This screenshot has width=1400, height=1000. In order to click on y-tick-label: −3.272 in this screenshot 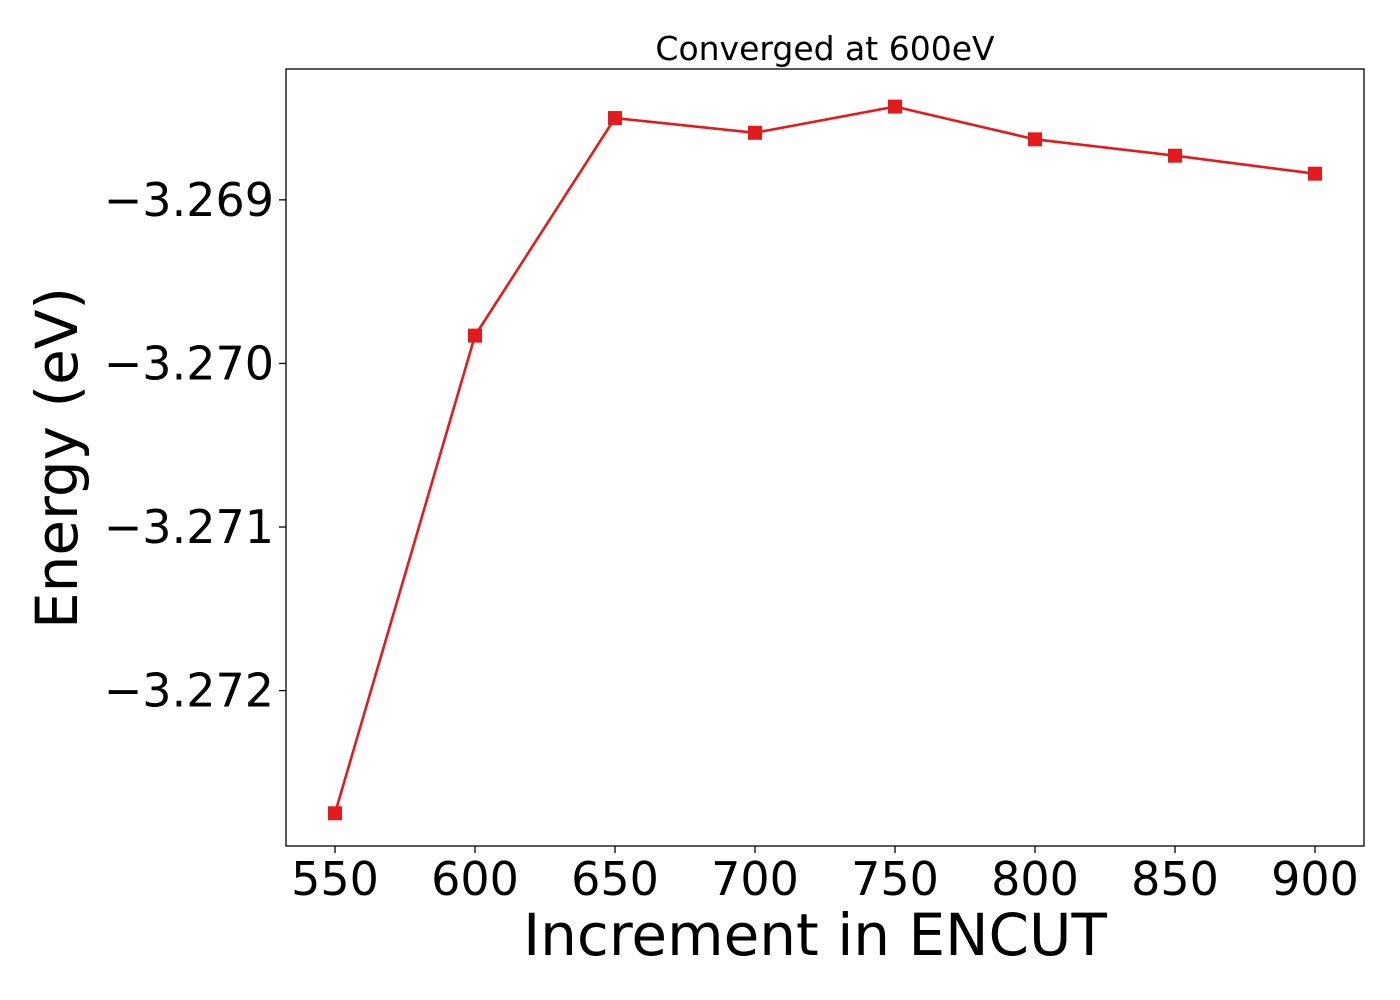, I will do `click(189, 691)`.